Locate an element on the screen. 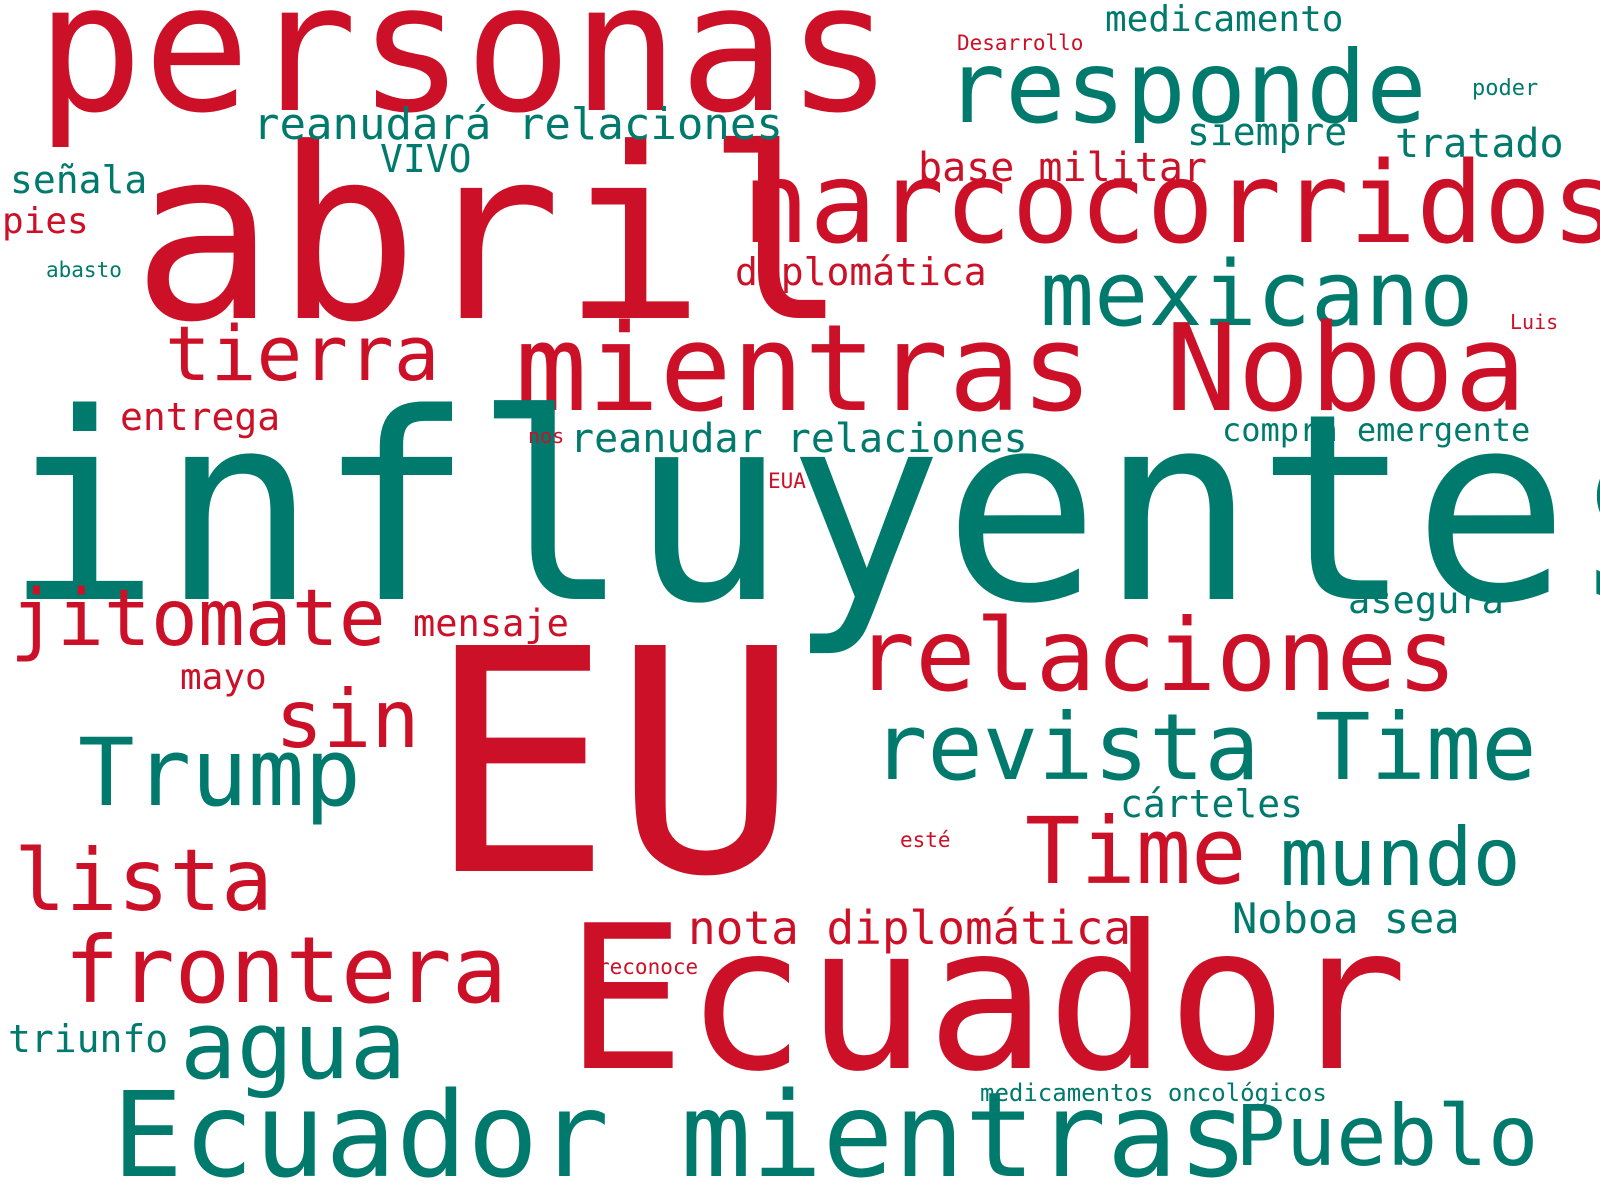 This screenshot has width=1600, height=1200. word-jitomate: jitomate is located at coordinates (198, 619).